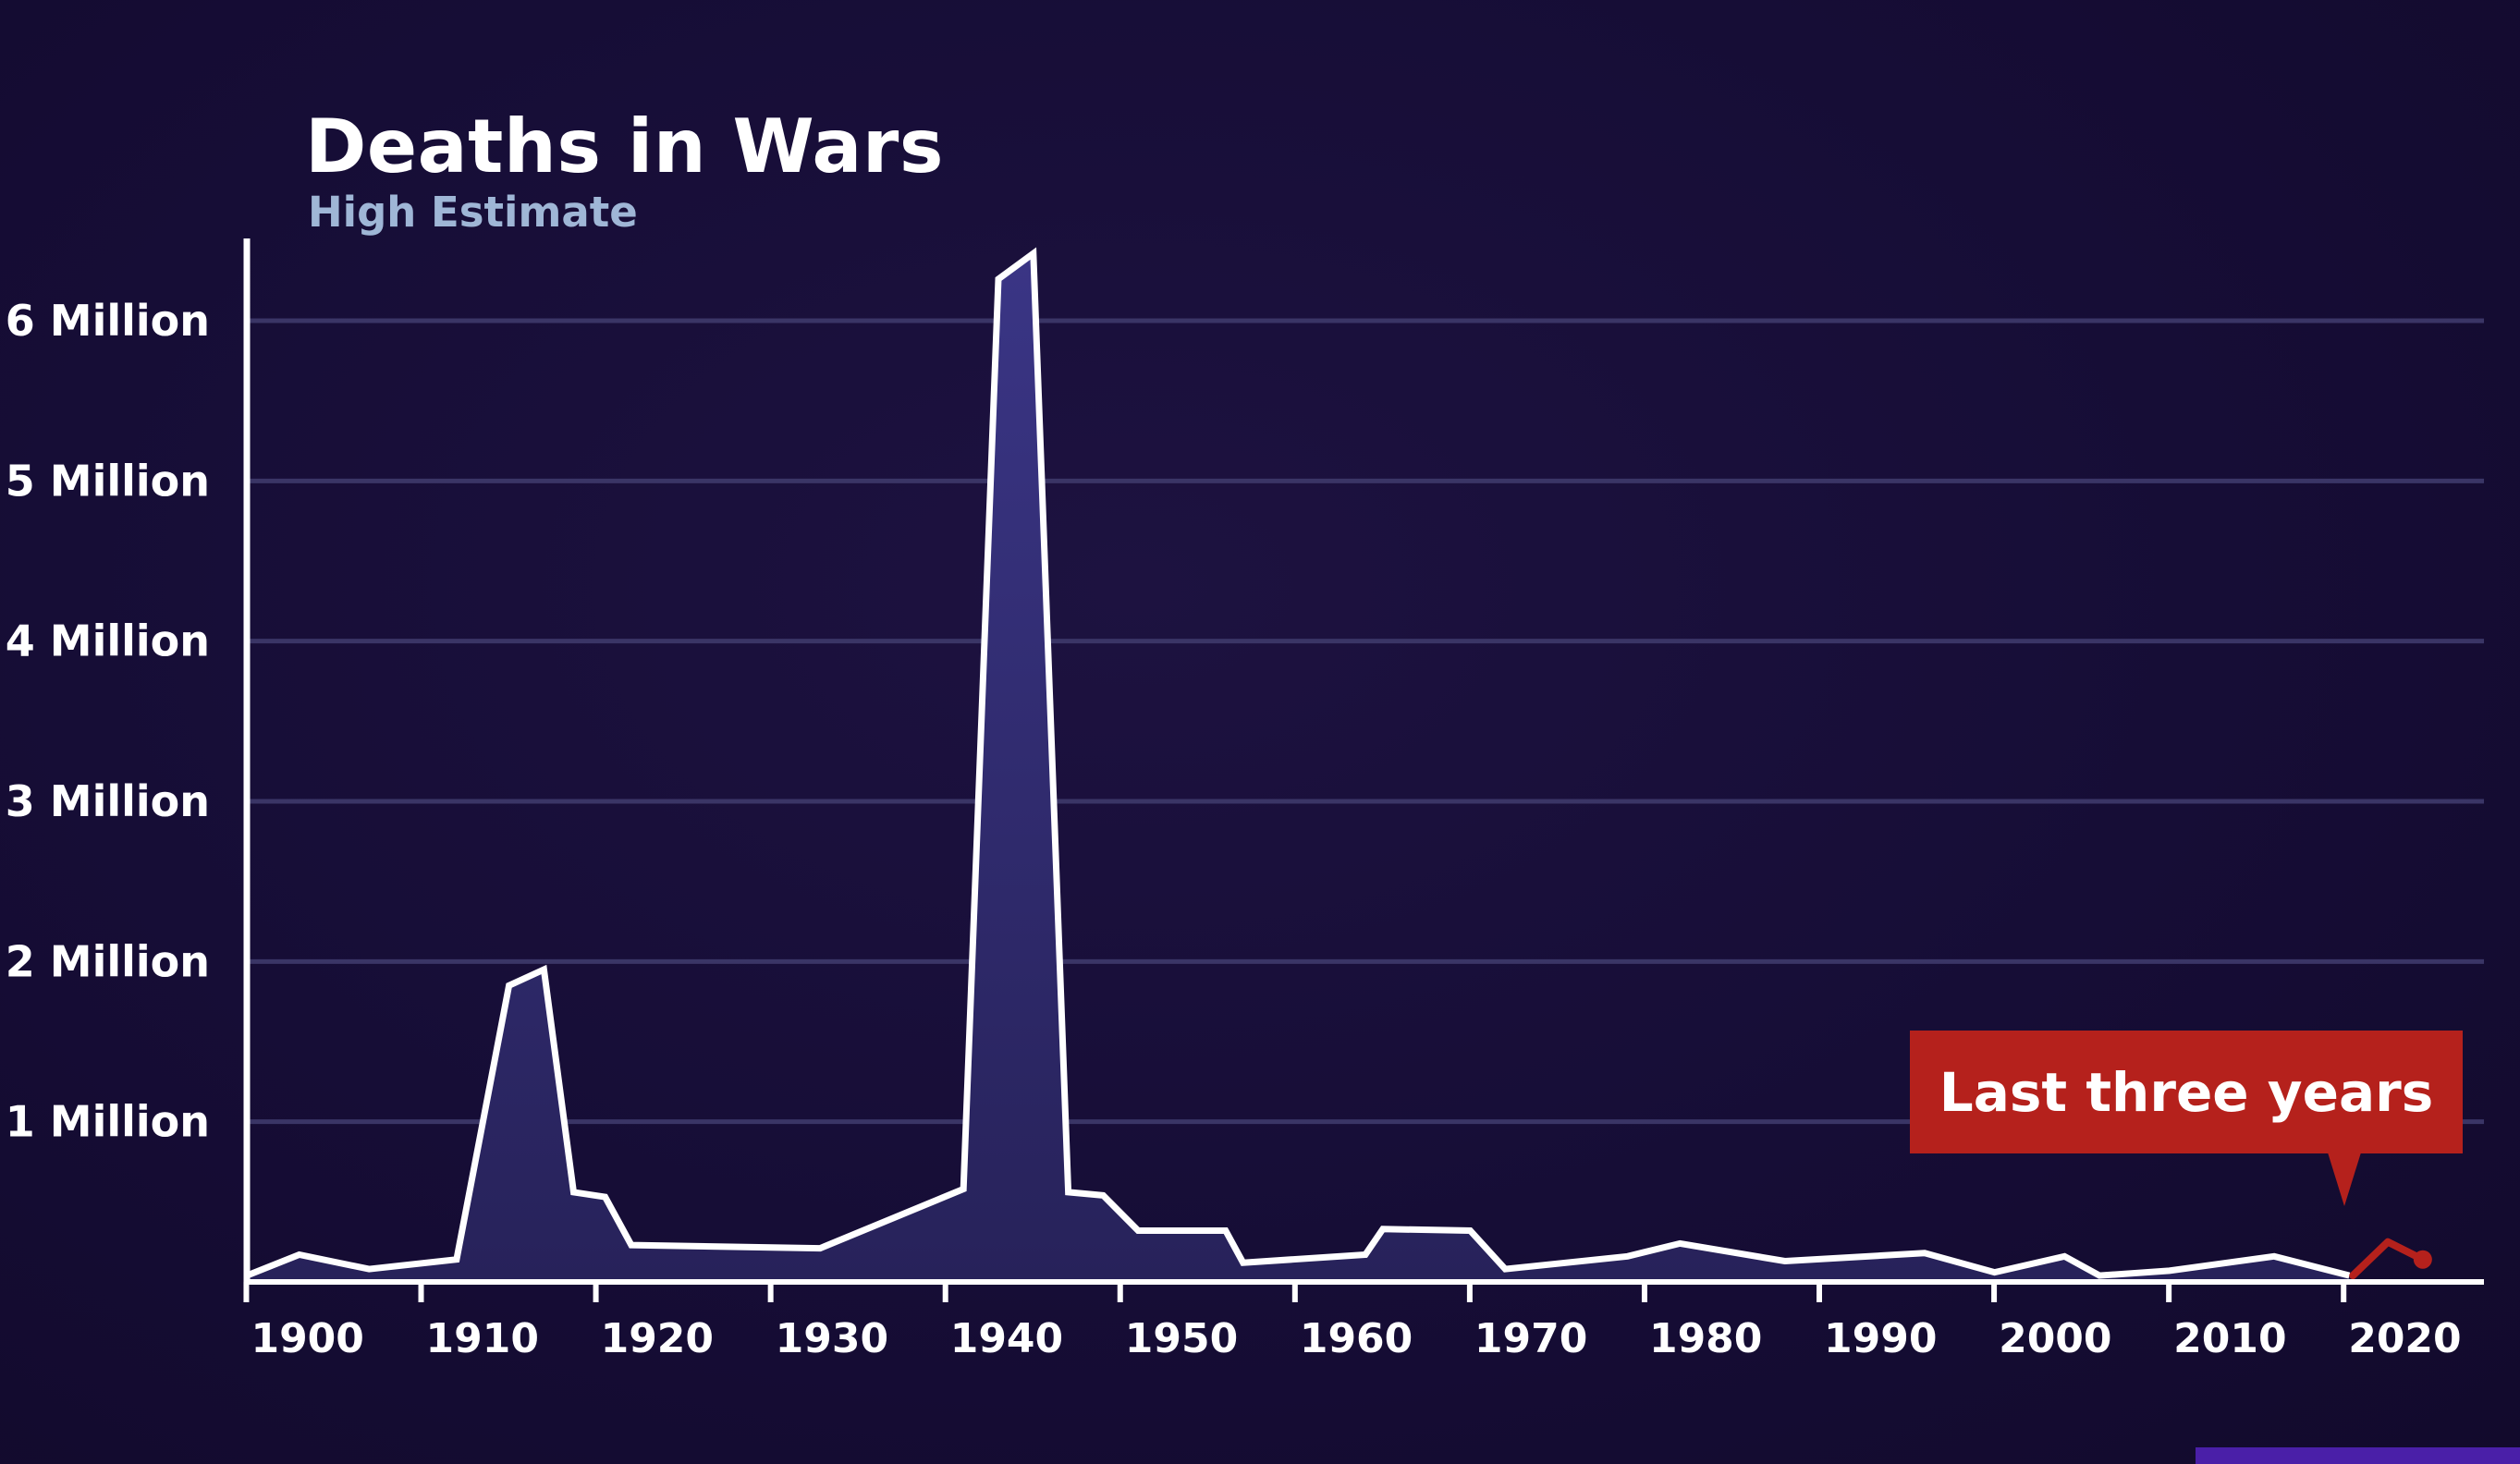 The height and width of the screenshot is (1464, 2520). Describe the element at coordinates (657, 1339) in the screenshot. I see `x-tick-label: 1920` at that location.